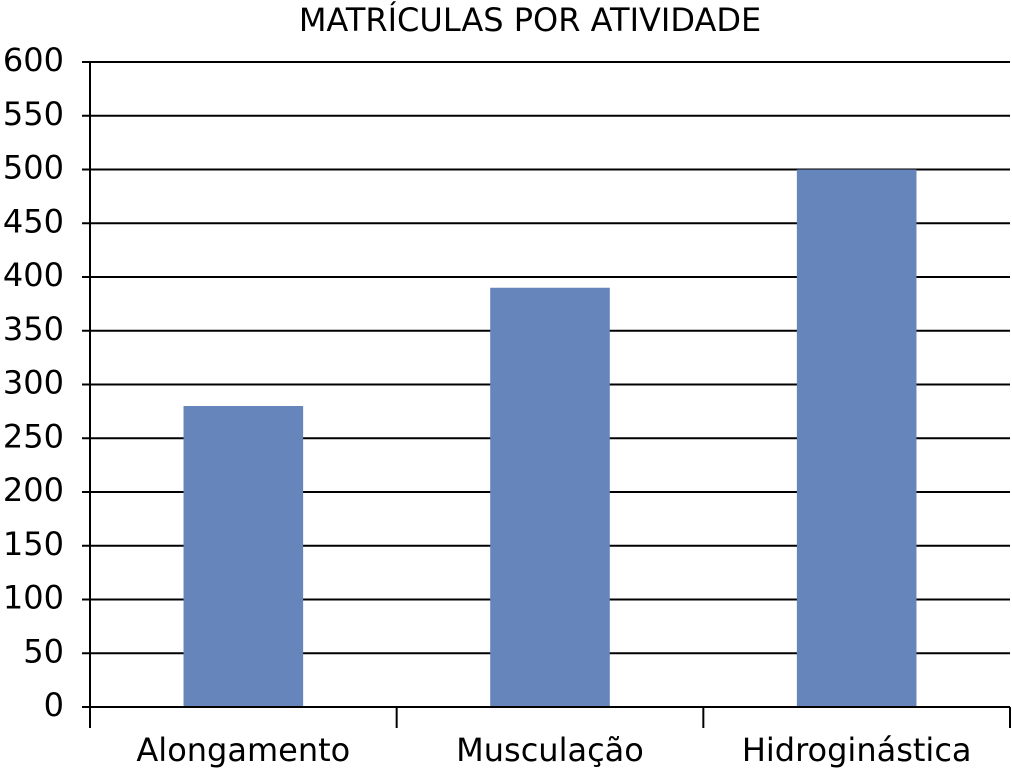 This screenshot has height=775, width=1012. Describe the element at coordinates (33, 60) in the screenshot. I see `y-tick-label: 600` at that location.